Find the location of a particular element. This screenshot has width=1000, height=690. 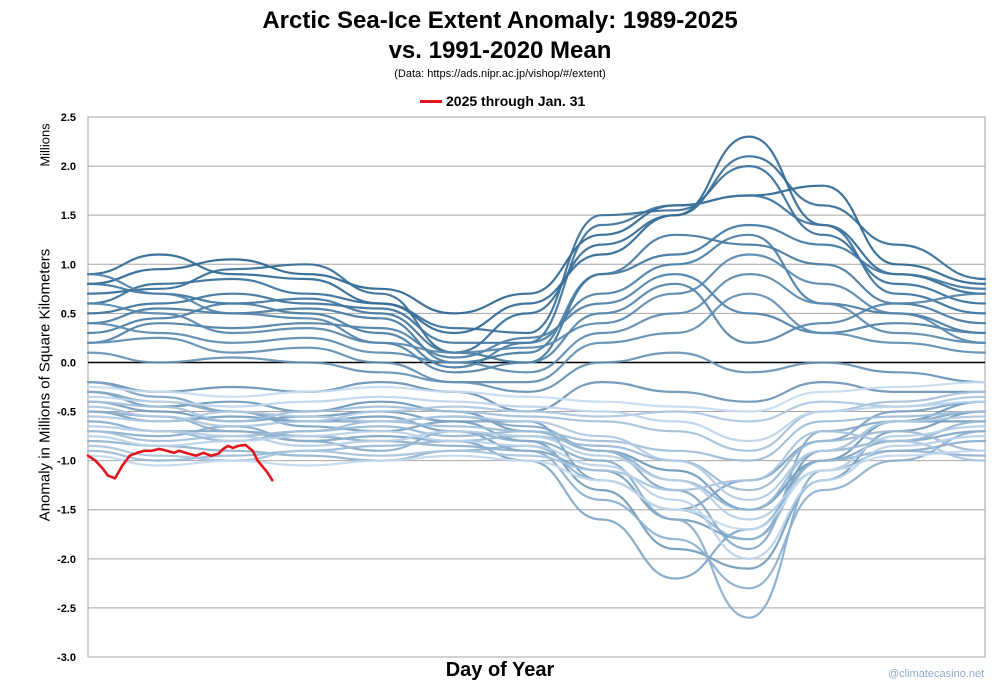

y-tick-label: -0.5 is located at coordinates (66, 413).